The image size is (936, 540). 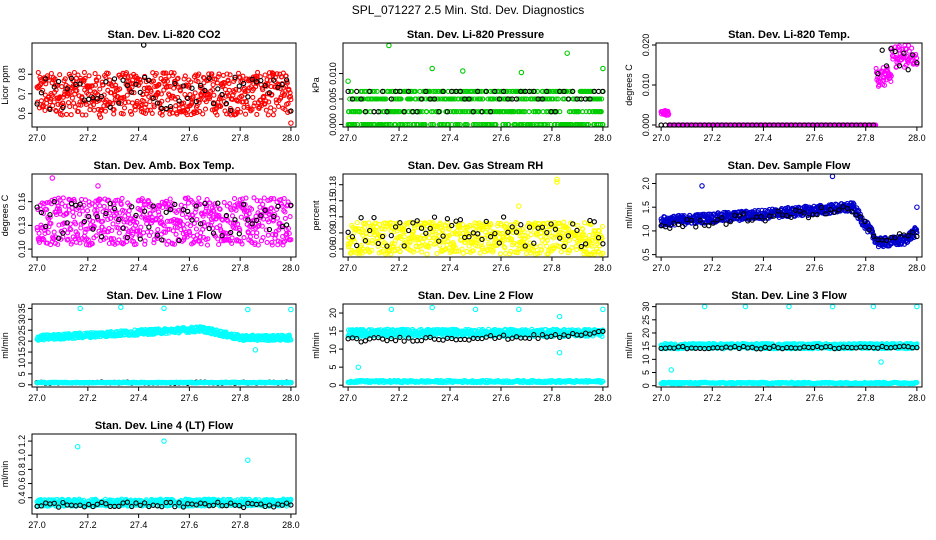 I want to click on y-tick-label: 0.010, so click(x=646, y=85).